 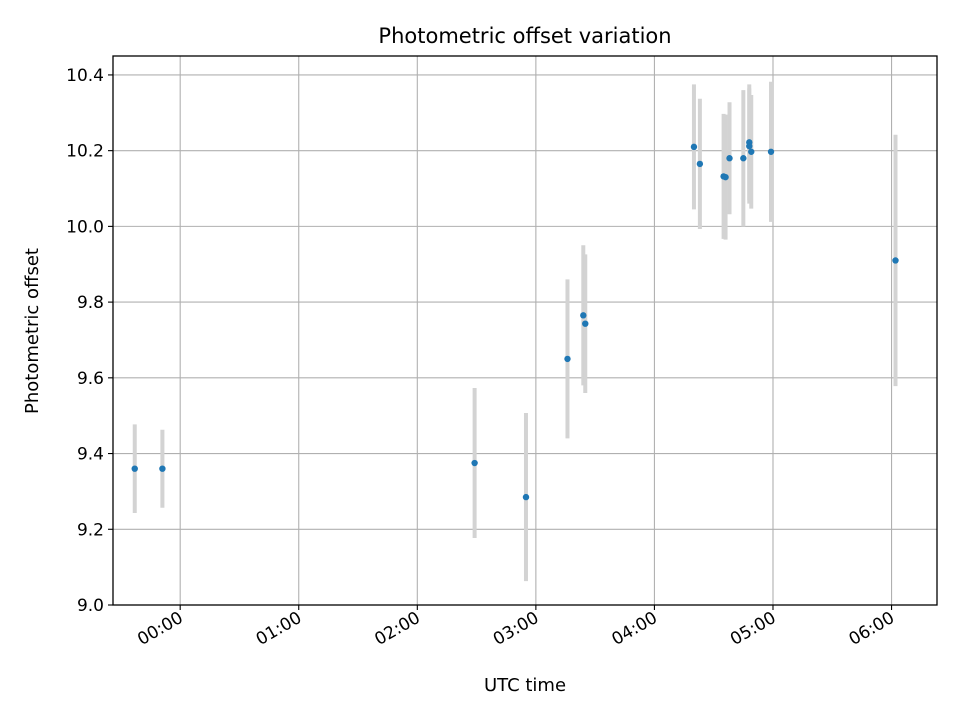 I want to click on y-tick-label: 10.2, so click(x=85, y=152).